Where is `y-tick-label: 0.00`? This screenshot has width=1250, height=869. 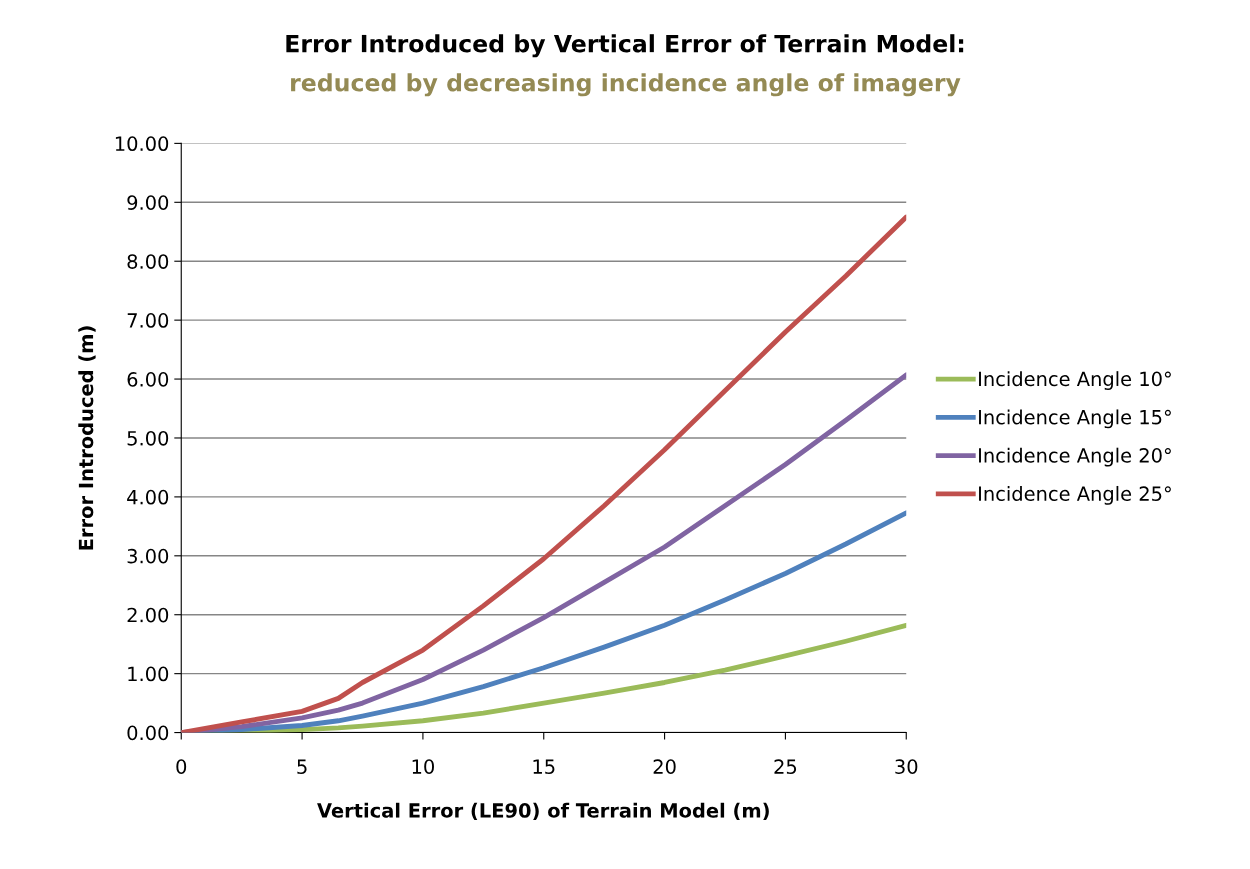 y-tick-label: 0.00 is located at coordinates (148, 733).